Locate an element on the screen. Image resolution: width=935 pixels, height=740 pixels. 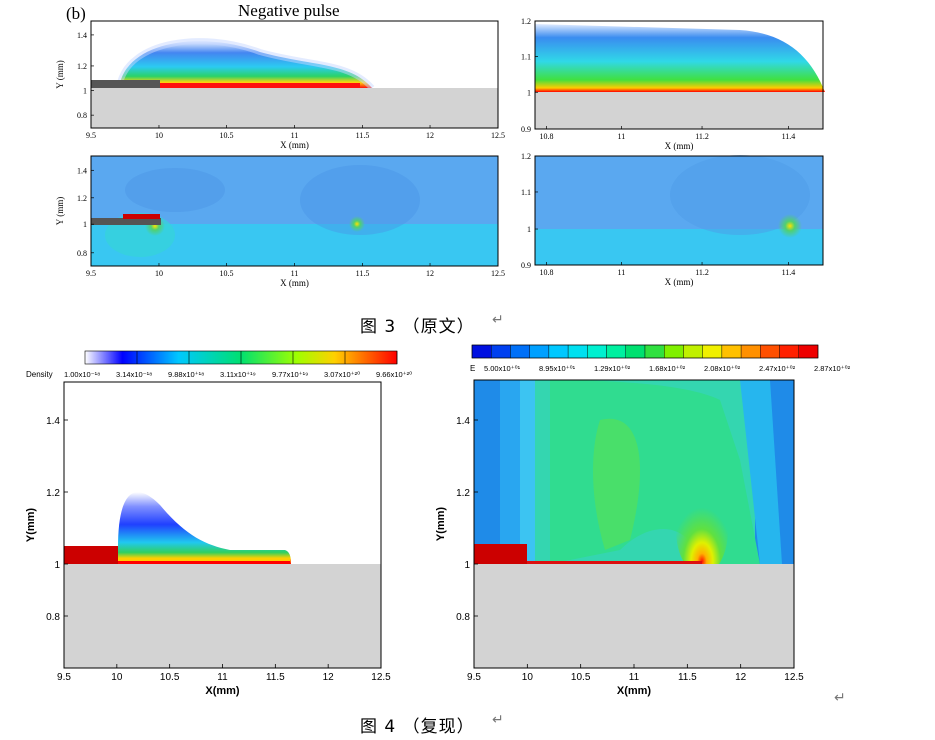
figure-title: Negative pulse is located at coordinates (289, 10).